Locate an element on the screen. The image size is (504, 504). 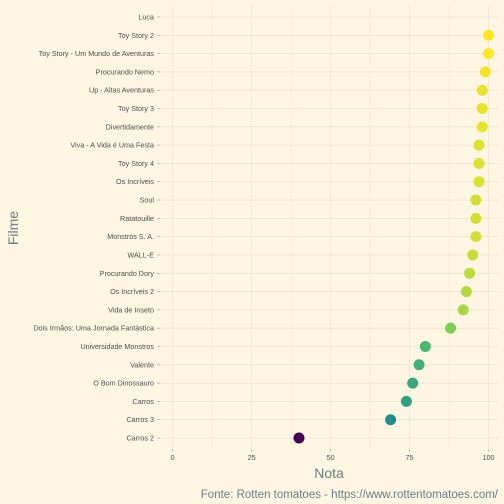
y-tick-label: Toy Story 4 is located at coordinates (136, 163).